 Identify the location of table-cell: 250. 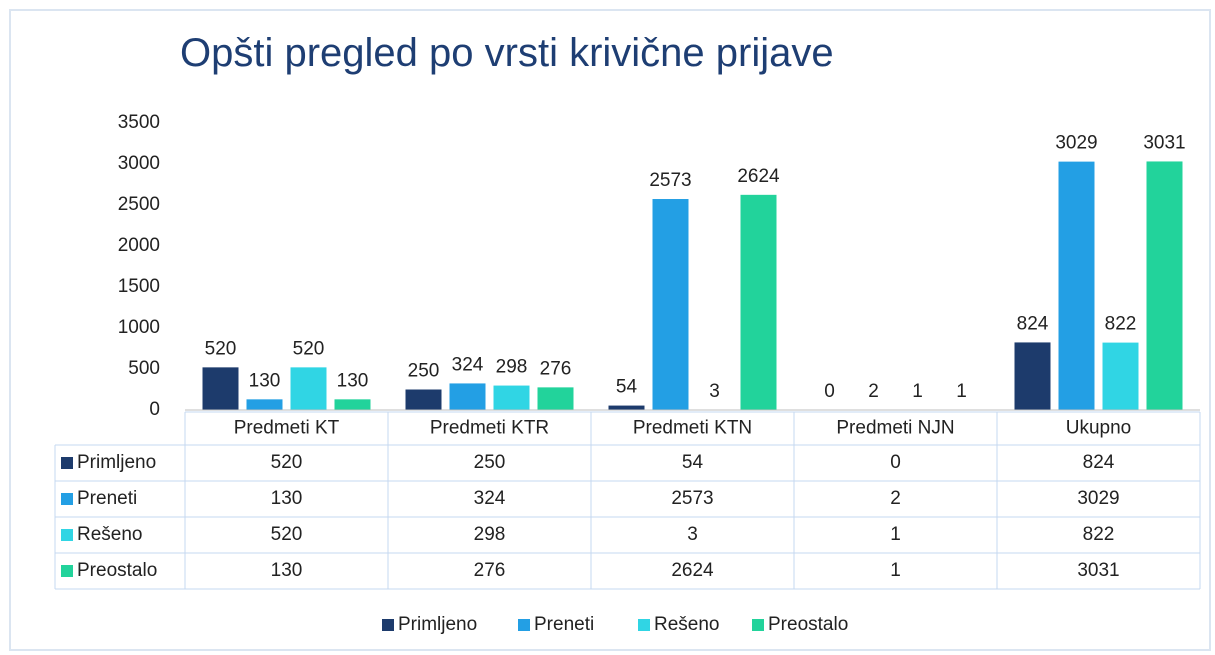
(490, 462).